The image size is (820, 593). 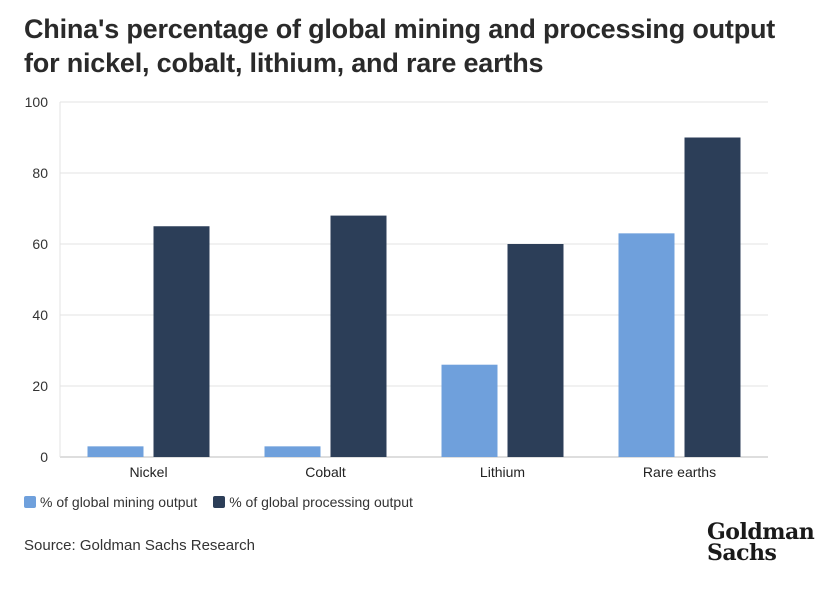 What do you see at coordinates (469, 410) in the screenshot?
I see `bar-lithium-mining` at bounding box center [469, 410].